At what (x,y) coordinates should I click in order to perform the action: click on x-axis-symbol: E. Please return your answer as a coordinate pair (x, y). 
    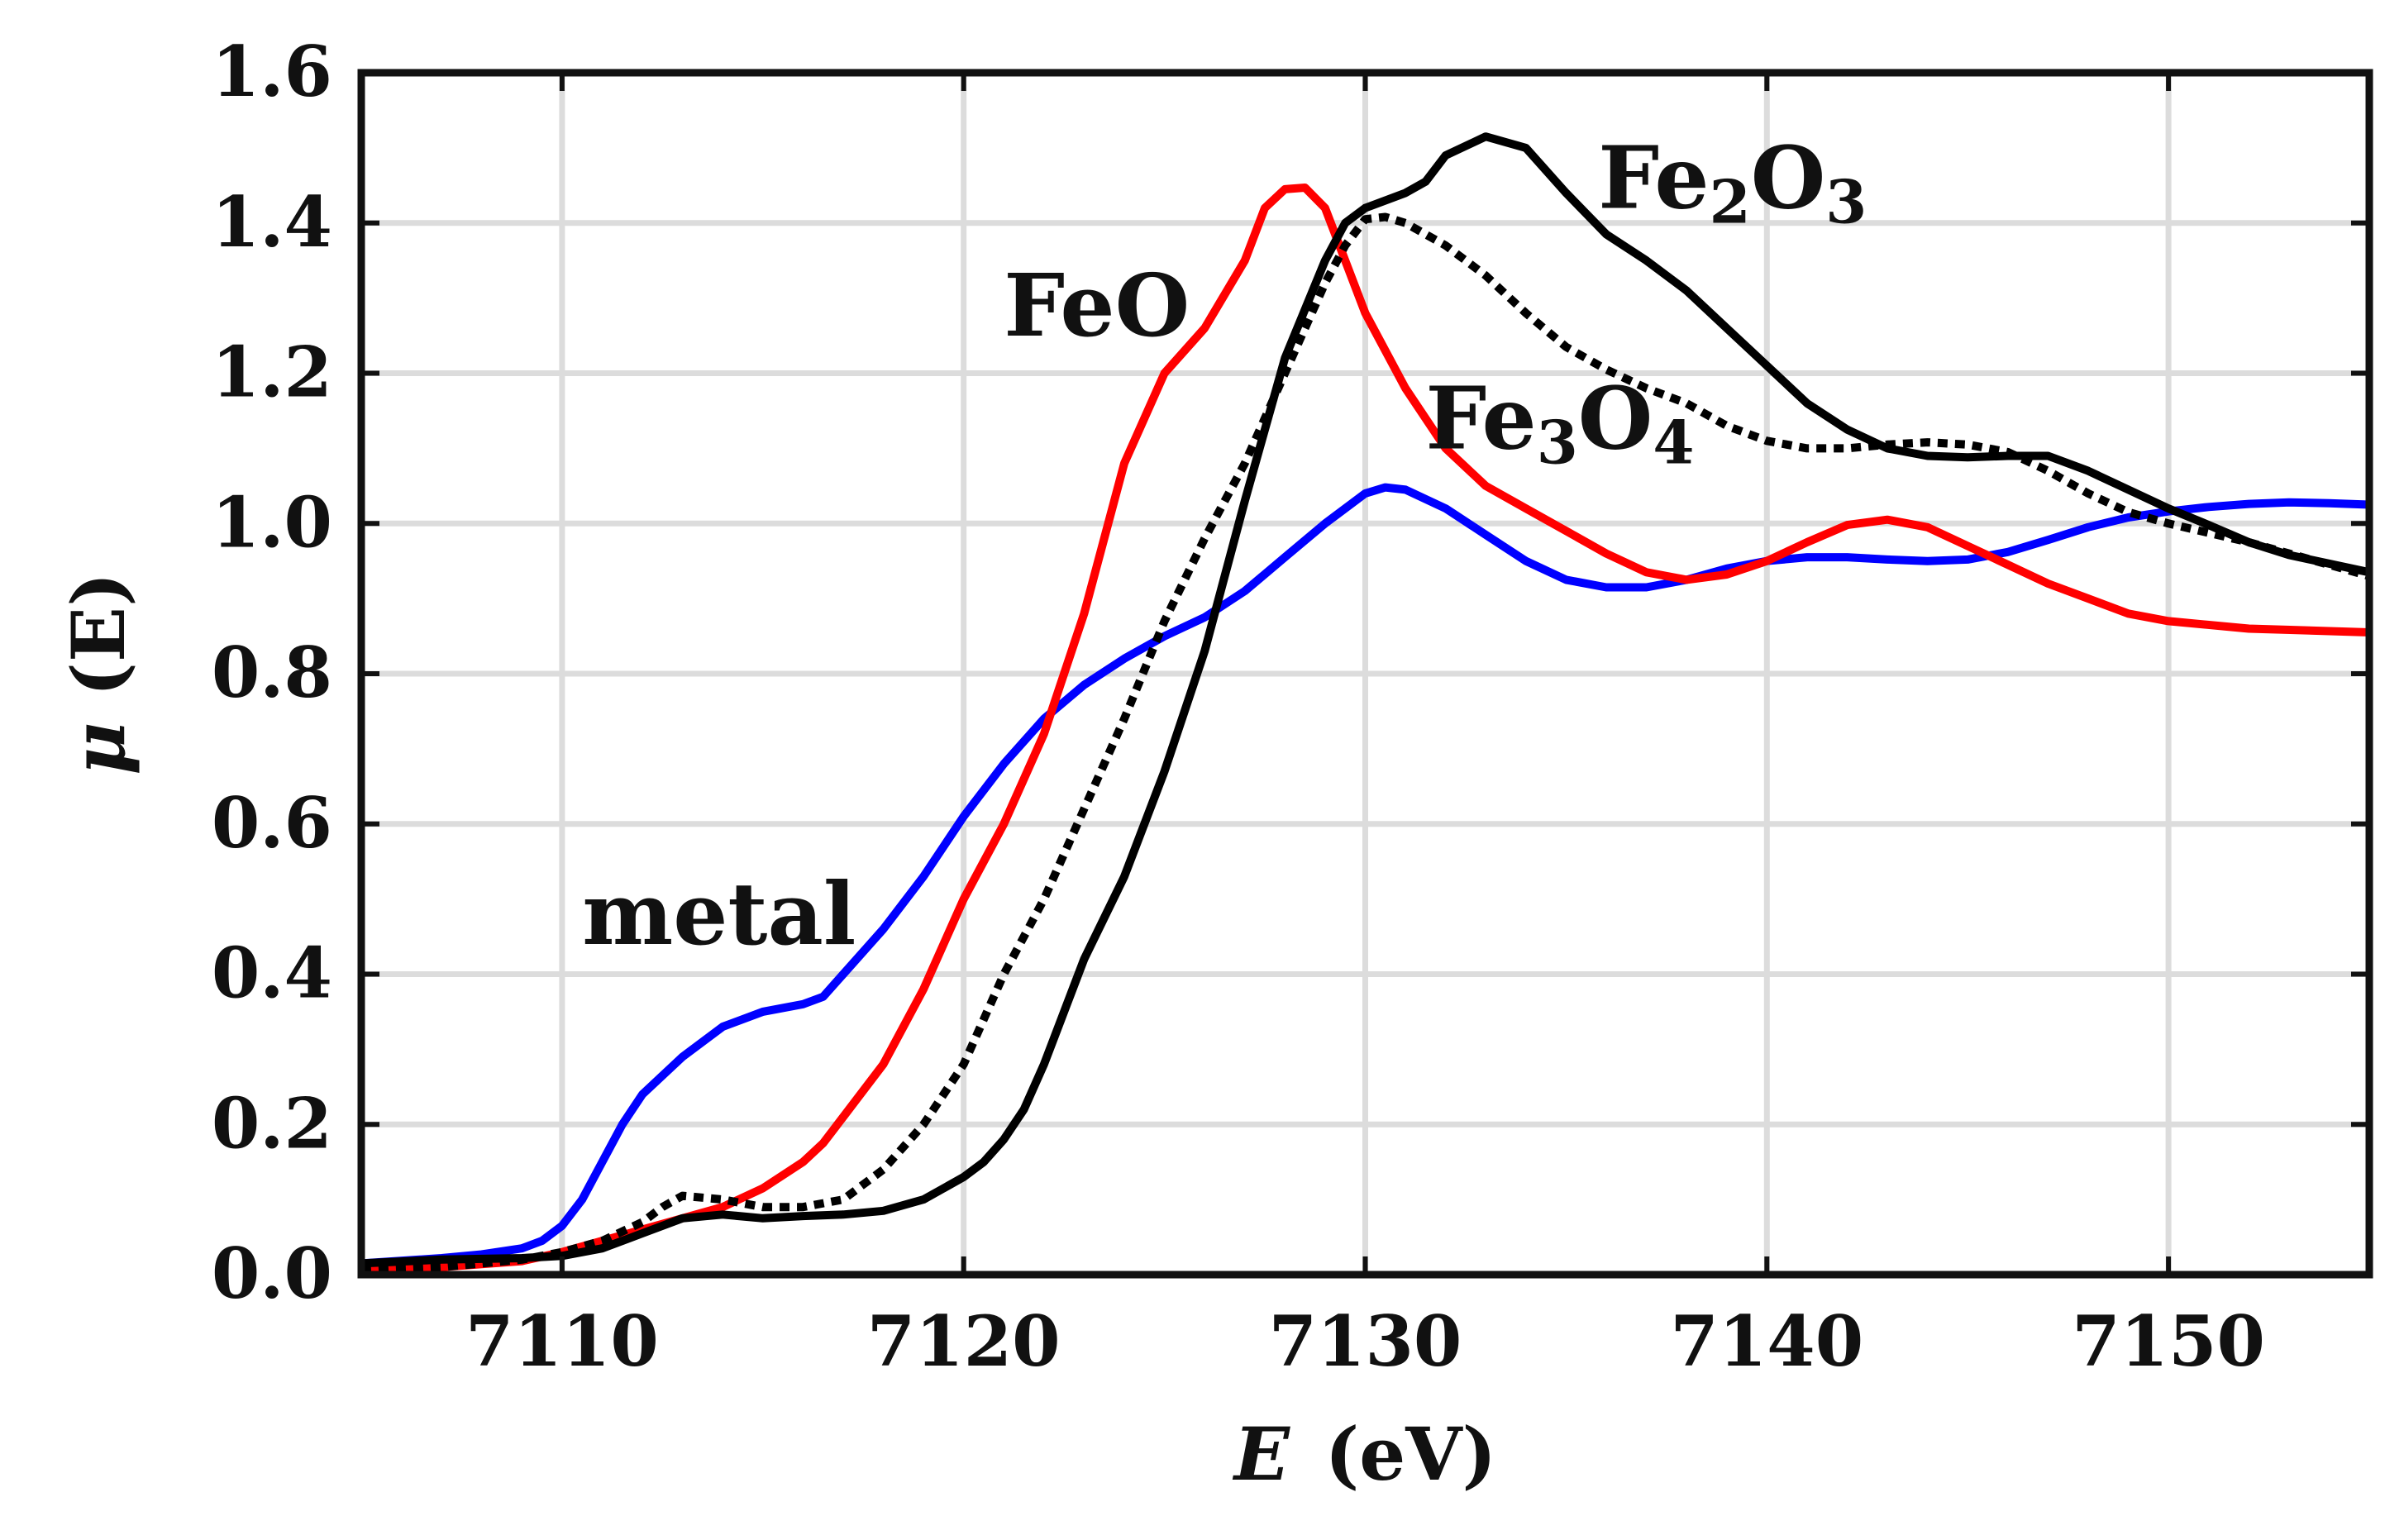
    Looking at the image, I should click on (1261, 1454).